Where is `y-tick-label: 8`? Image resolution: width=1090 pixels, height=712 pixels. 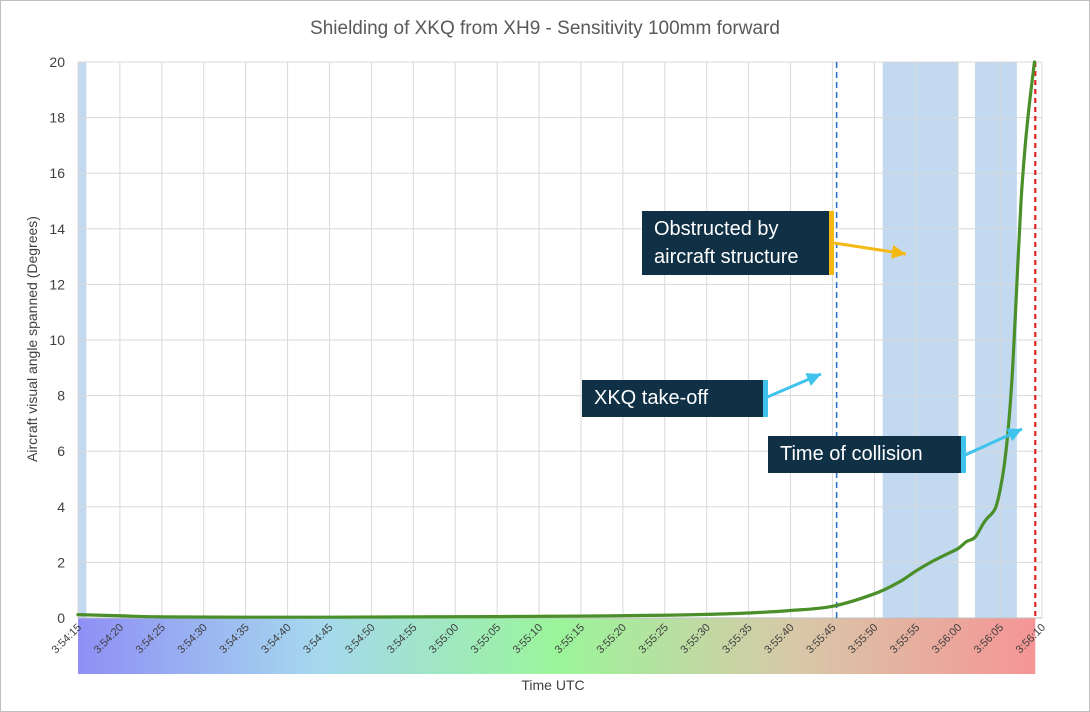
y-tick-label: 8 is located at coordinates (61, 396).